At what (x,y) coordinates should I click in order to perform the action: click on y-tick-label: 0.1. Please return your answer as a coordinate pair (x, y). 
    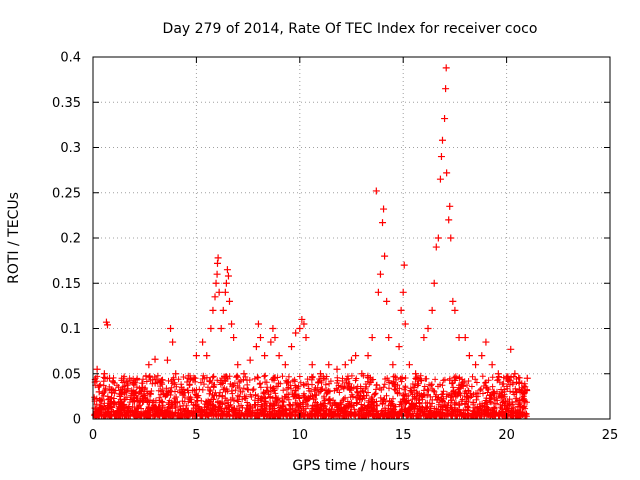
    Looking at the image, I should click on (70, 329).